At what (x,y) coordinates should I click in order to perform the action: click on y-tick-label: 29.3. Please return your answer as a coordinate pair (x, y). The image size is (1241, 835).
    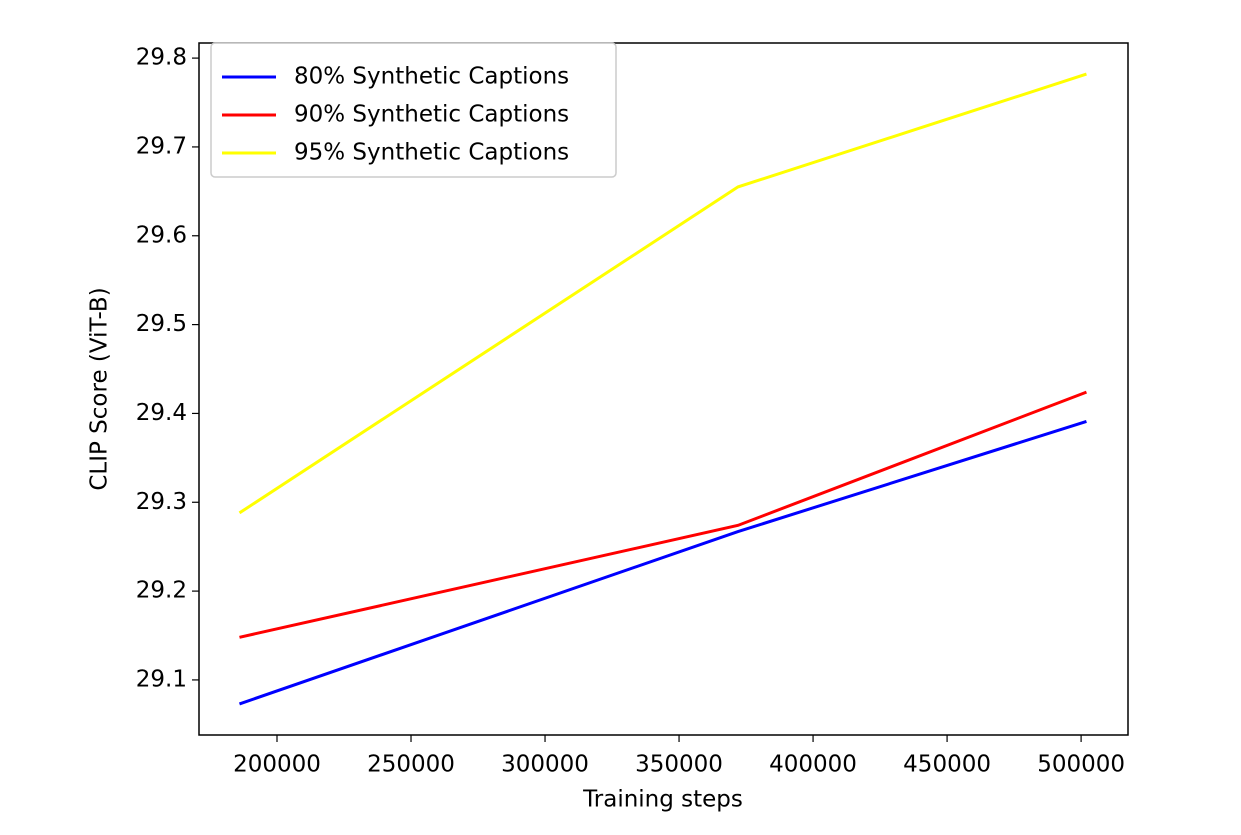
    Looking at the image, I should click on (161, 502).